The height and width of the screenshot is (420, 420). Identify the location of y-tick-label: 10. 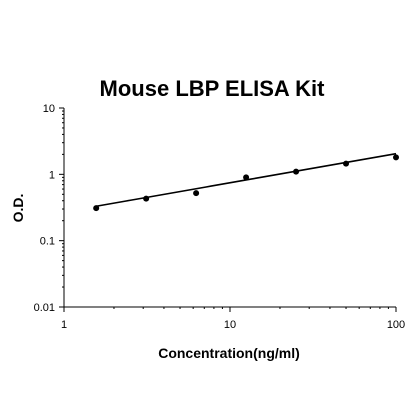
(49, 109).